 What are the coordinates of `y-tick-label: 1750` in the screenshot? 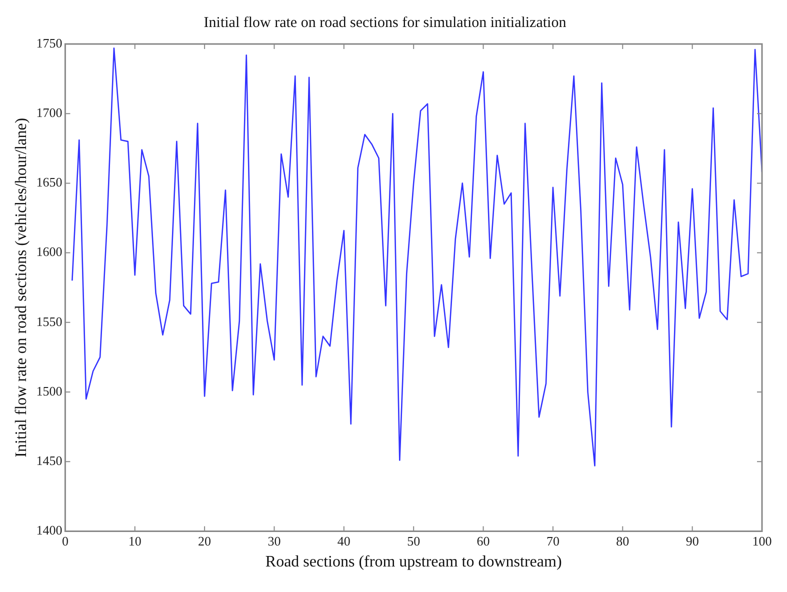 It's located at (49, 42).